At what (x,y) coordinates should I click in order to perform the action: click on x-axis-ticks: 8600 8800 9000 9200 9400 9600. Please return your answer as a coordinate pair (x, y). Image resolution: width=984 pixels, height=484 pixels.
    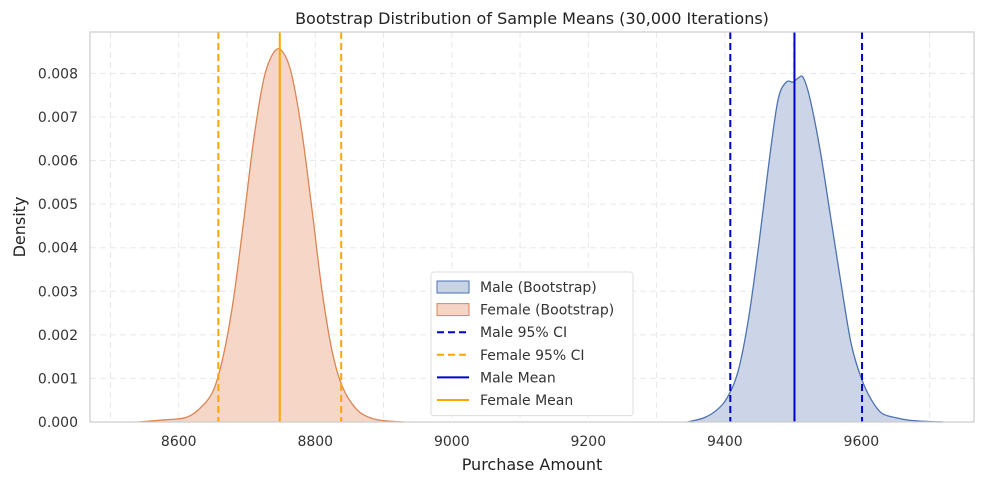
    Looking at the image, I should click on (520, 442).